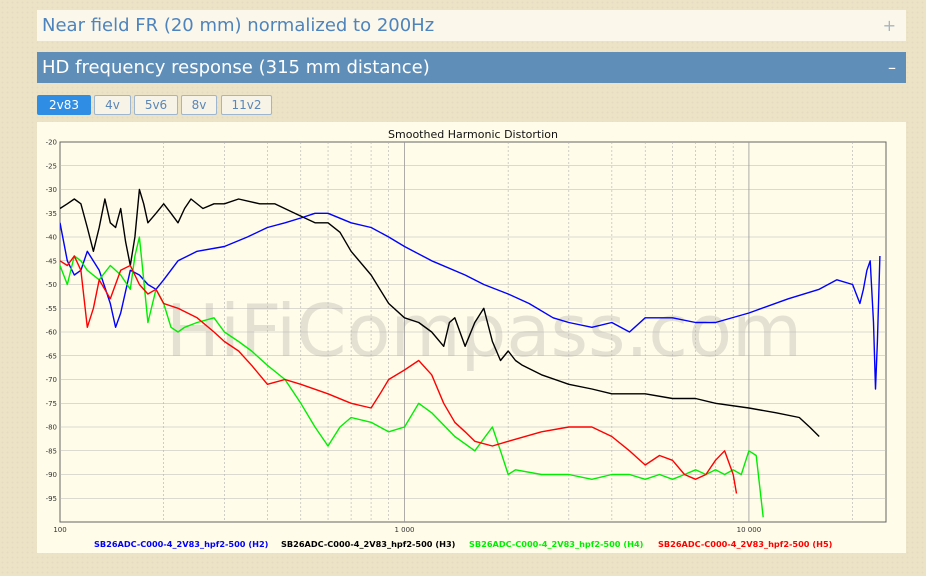 The height and width of the screenshot is (576, 926). I want to click on legend-entry-h3: SB26ADC-C000-4_2V83_hpf2-500 (H3), so click(368, 544).